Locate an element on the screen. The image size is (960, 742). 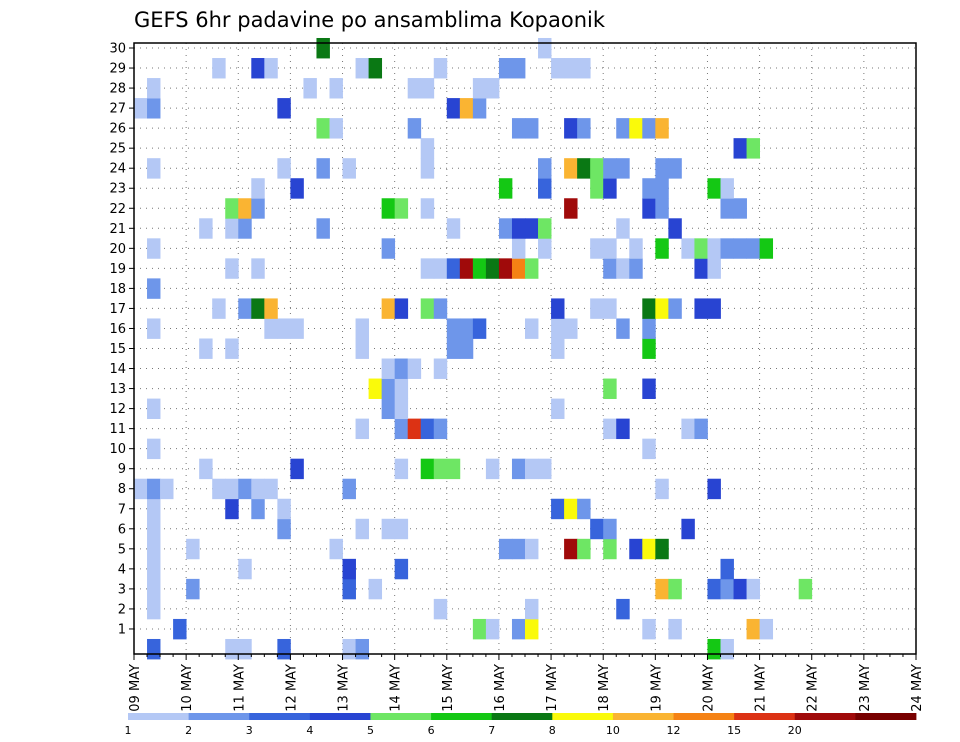
x-tick-label-9: 18 MAY is located at coordinates (604, 688).